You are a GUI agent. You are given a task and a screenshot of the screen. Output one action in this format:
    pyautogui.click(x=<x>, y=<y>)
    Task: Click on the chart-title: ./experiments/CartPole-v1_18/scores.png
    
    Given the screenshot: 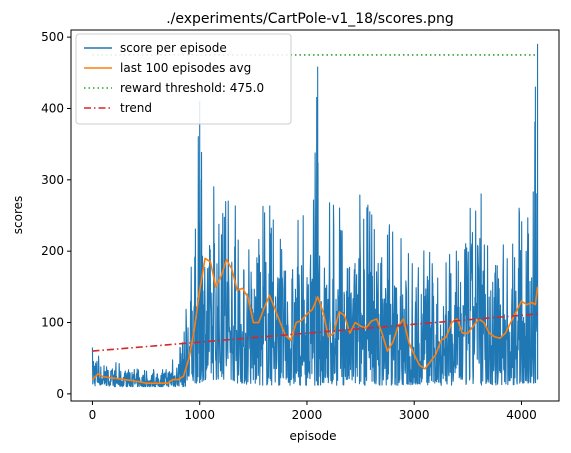 What is the action you would take?
    pyautogui.click(x=310, y=19)
    